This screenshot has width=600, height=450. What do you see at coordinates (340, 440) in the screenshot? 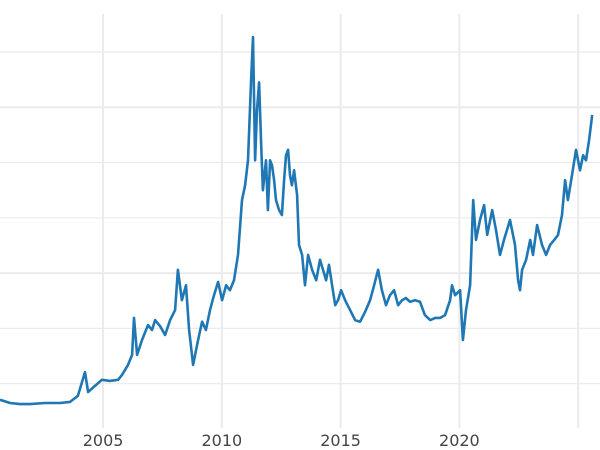
I see `x-tick-label: 2015` at bounding box center [340, 440].